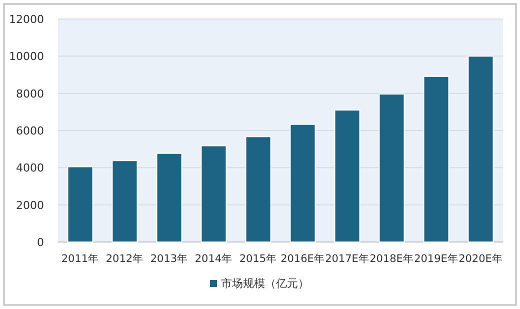  I want to click on y-tick-label: 4000, so click(30, 168).